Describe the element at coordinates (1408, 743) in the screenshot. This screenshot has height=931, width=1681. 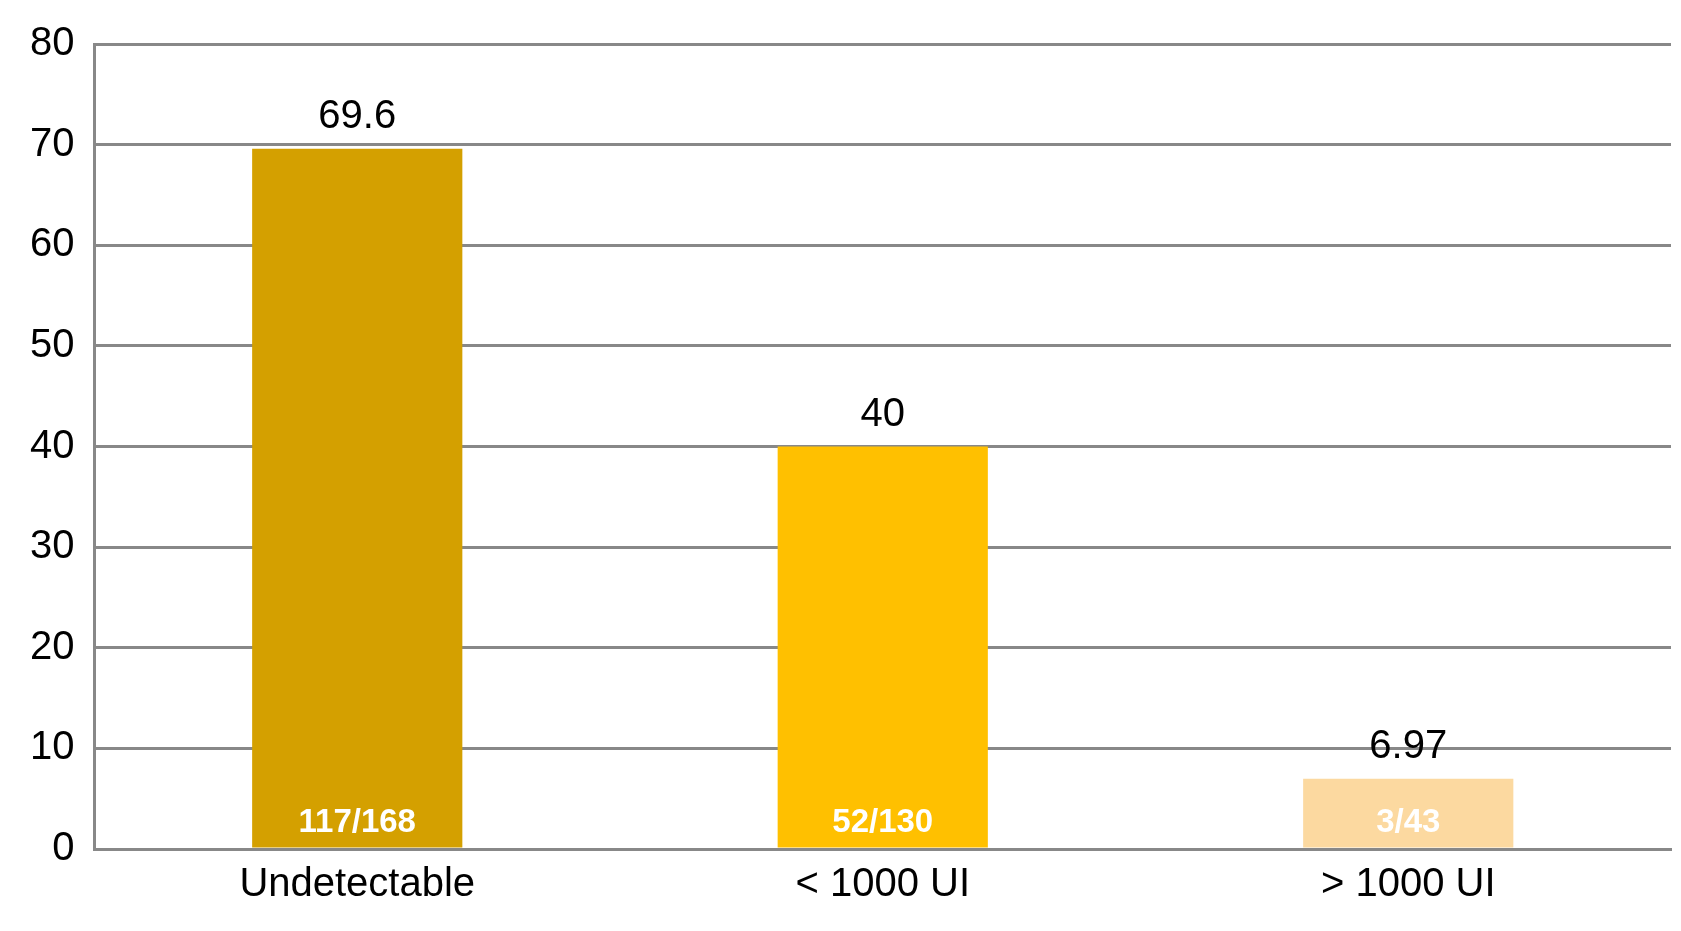
I see `data-label: 6.97` at that location.